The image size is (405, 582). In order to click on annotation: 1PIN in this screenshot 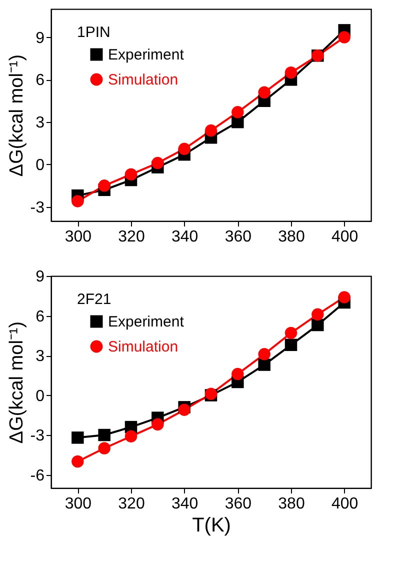, I will do `click(93, 32)`.